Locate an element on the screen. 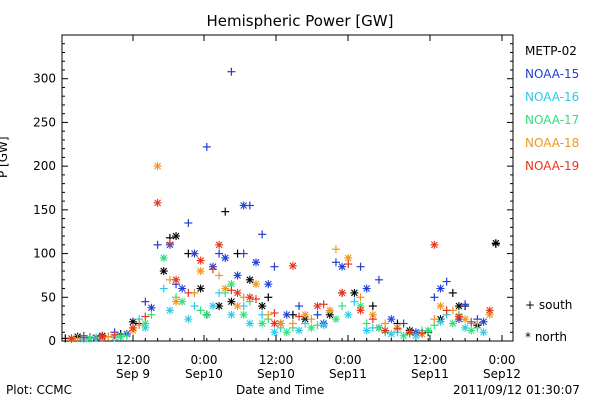 This screenshot has width=600, height=400. plot-timestamp: 2011/09/12 01:30:07 is located at coordinates (516, 390).